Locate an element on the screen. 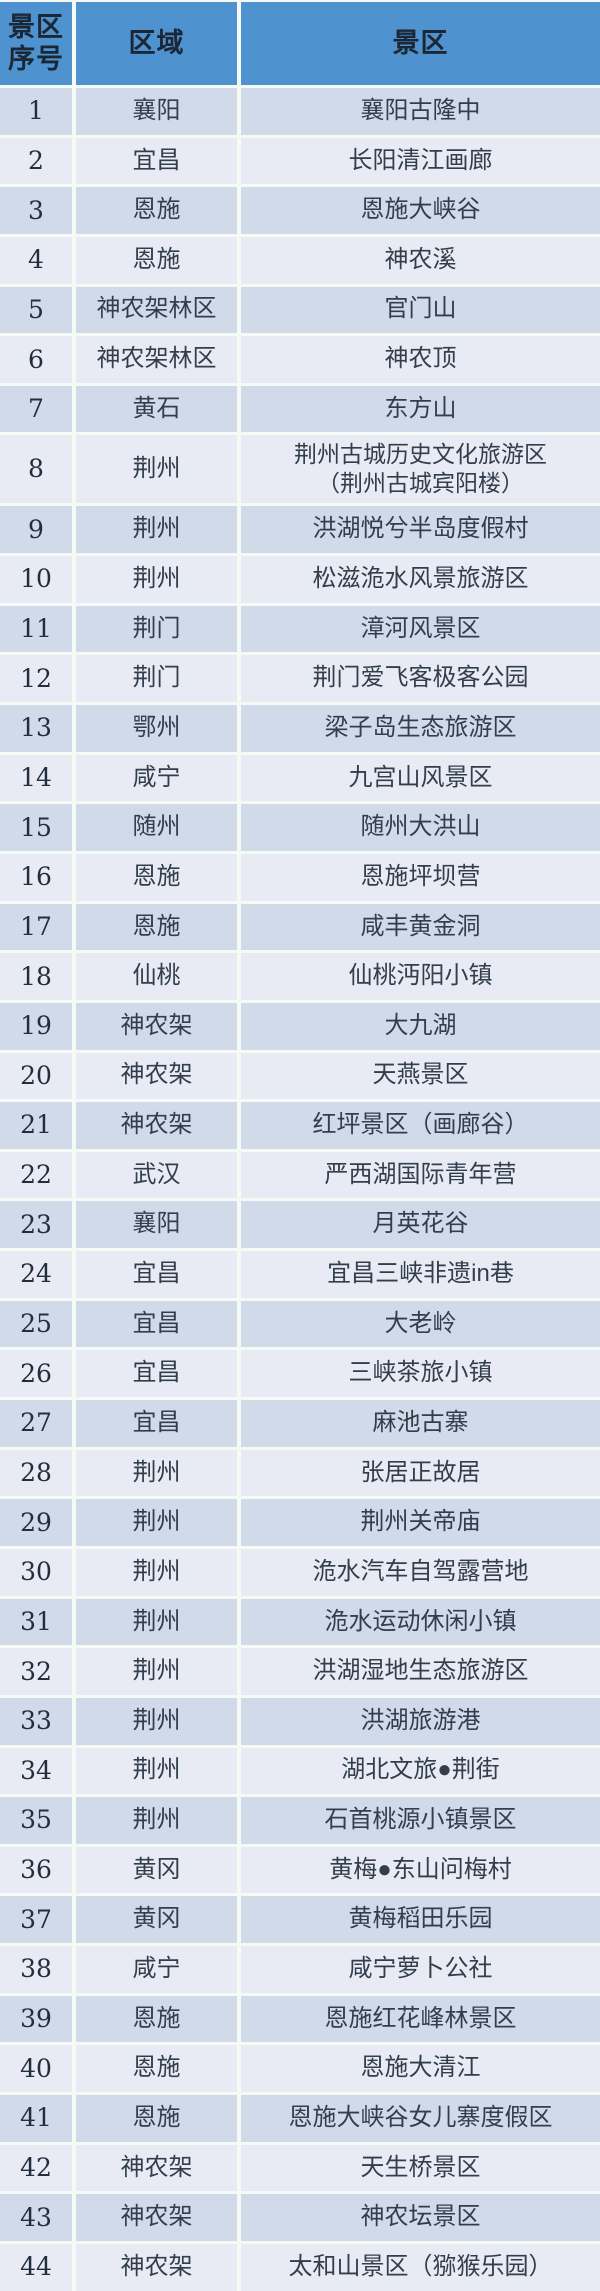 The height and width of the screenshot is (2291, 600). cell-index: 21 is located at coordinates (36, 1125).